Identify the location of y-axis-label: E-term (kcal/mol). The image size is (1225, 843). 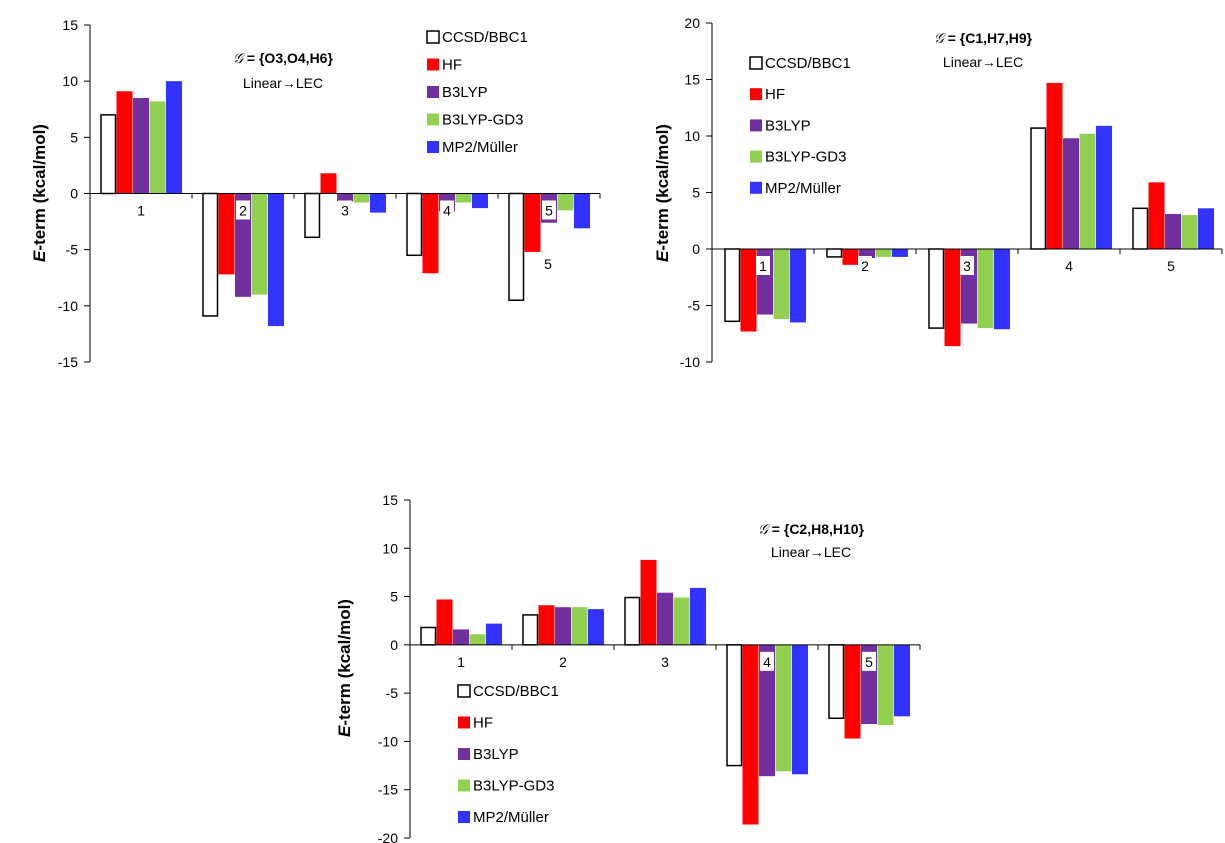
(344, 668).